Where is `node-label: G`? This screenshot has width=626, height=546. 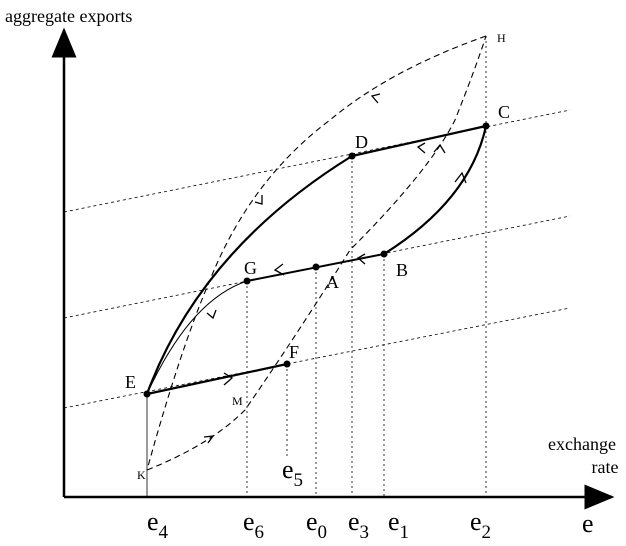
node-label: G is located at coordinates (250, 268).